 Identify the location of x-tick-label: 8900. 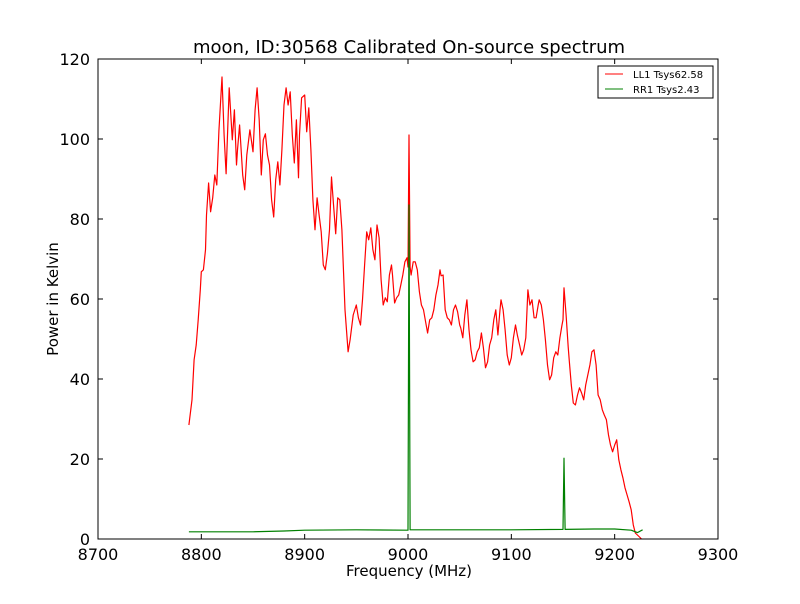
(304, 554).